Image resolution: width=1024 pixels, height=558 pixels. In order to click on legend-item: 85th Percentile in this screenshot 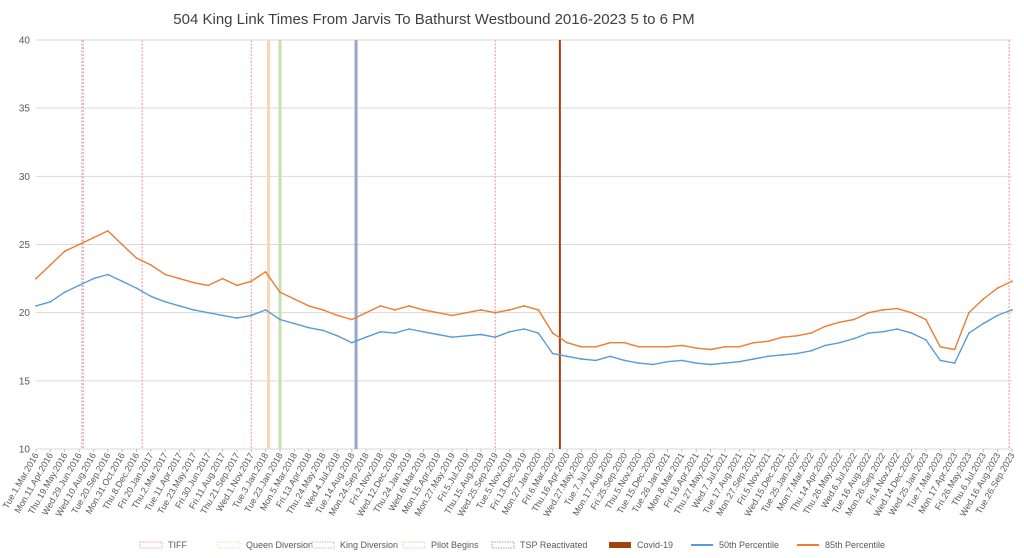, I will do `click(841, 545)`.